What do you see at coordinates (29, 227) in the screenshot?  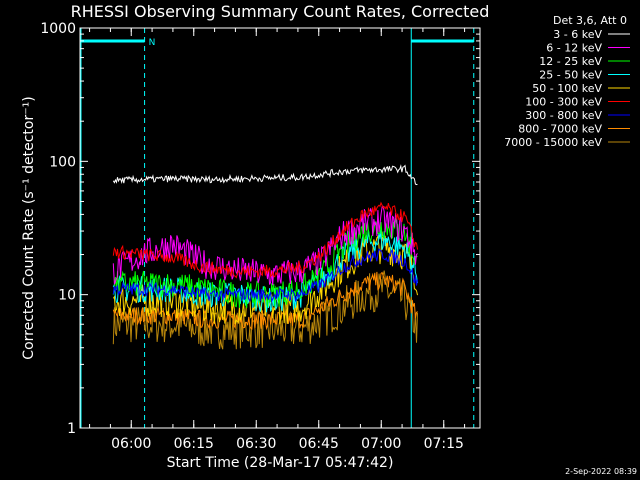 I see `y-axis-label: Corrected Count Rate (s⁻¹ detector⁻¹)` at bounding box center [29, 227].